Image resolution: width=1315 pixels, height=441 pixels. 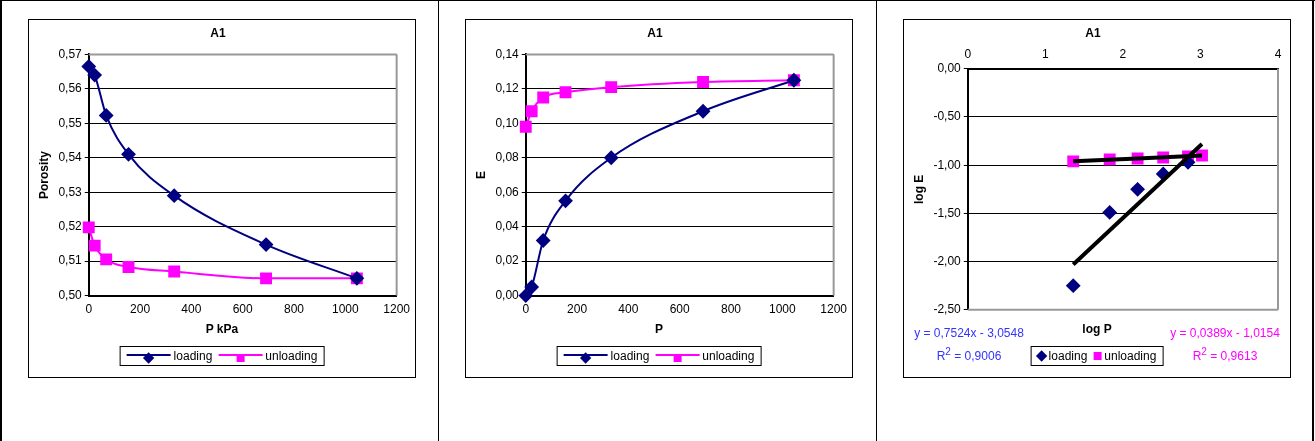 I want to click on text: R$^{2}$ = 0,9006, so click(x=969, y=354).